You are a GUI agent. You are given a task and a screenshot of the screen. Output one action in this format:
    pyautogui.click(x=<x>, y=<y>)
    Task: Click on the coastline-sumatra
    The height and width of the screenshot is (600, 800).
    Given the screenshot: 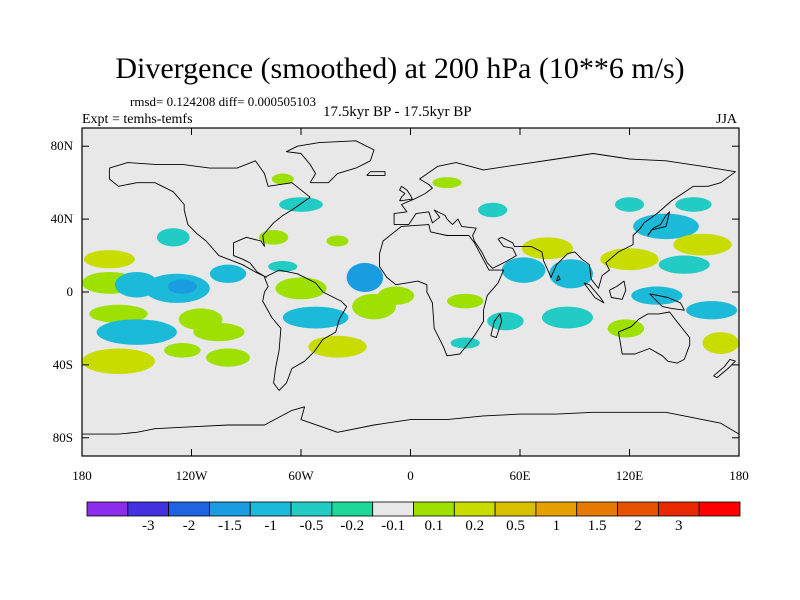 What is the action you would take?
    pyautogui.click(x=594, y=293)
    